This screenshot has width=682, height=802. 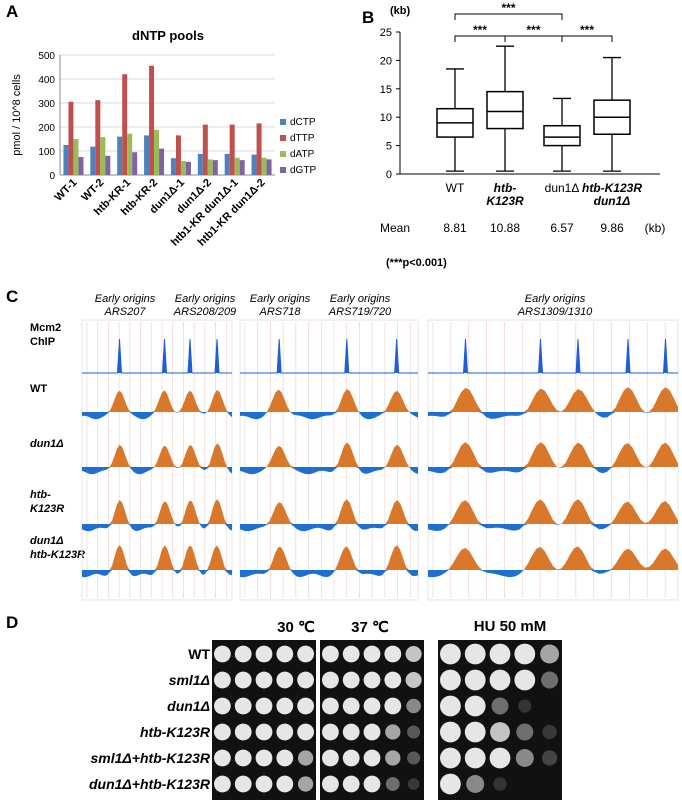 What do you see at coordinates (505, 228) in the screenshot?
I see `mean-value: 10.88` at bounding box center [505, 228].